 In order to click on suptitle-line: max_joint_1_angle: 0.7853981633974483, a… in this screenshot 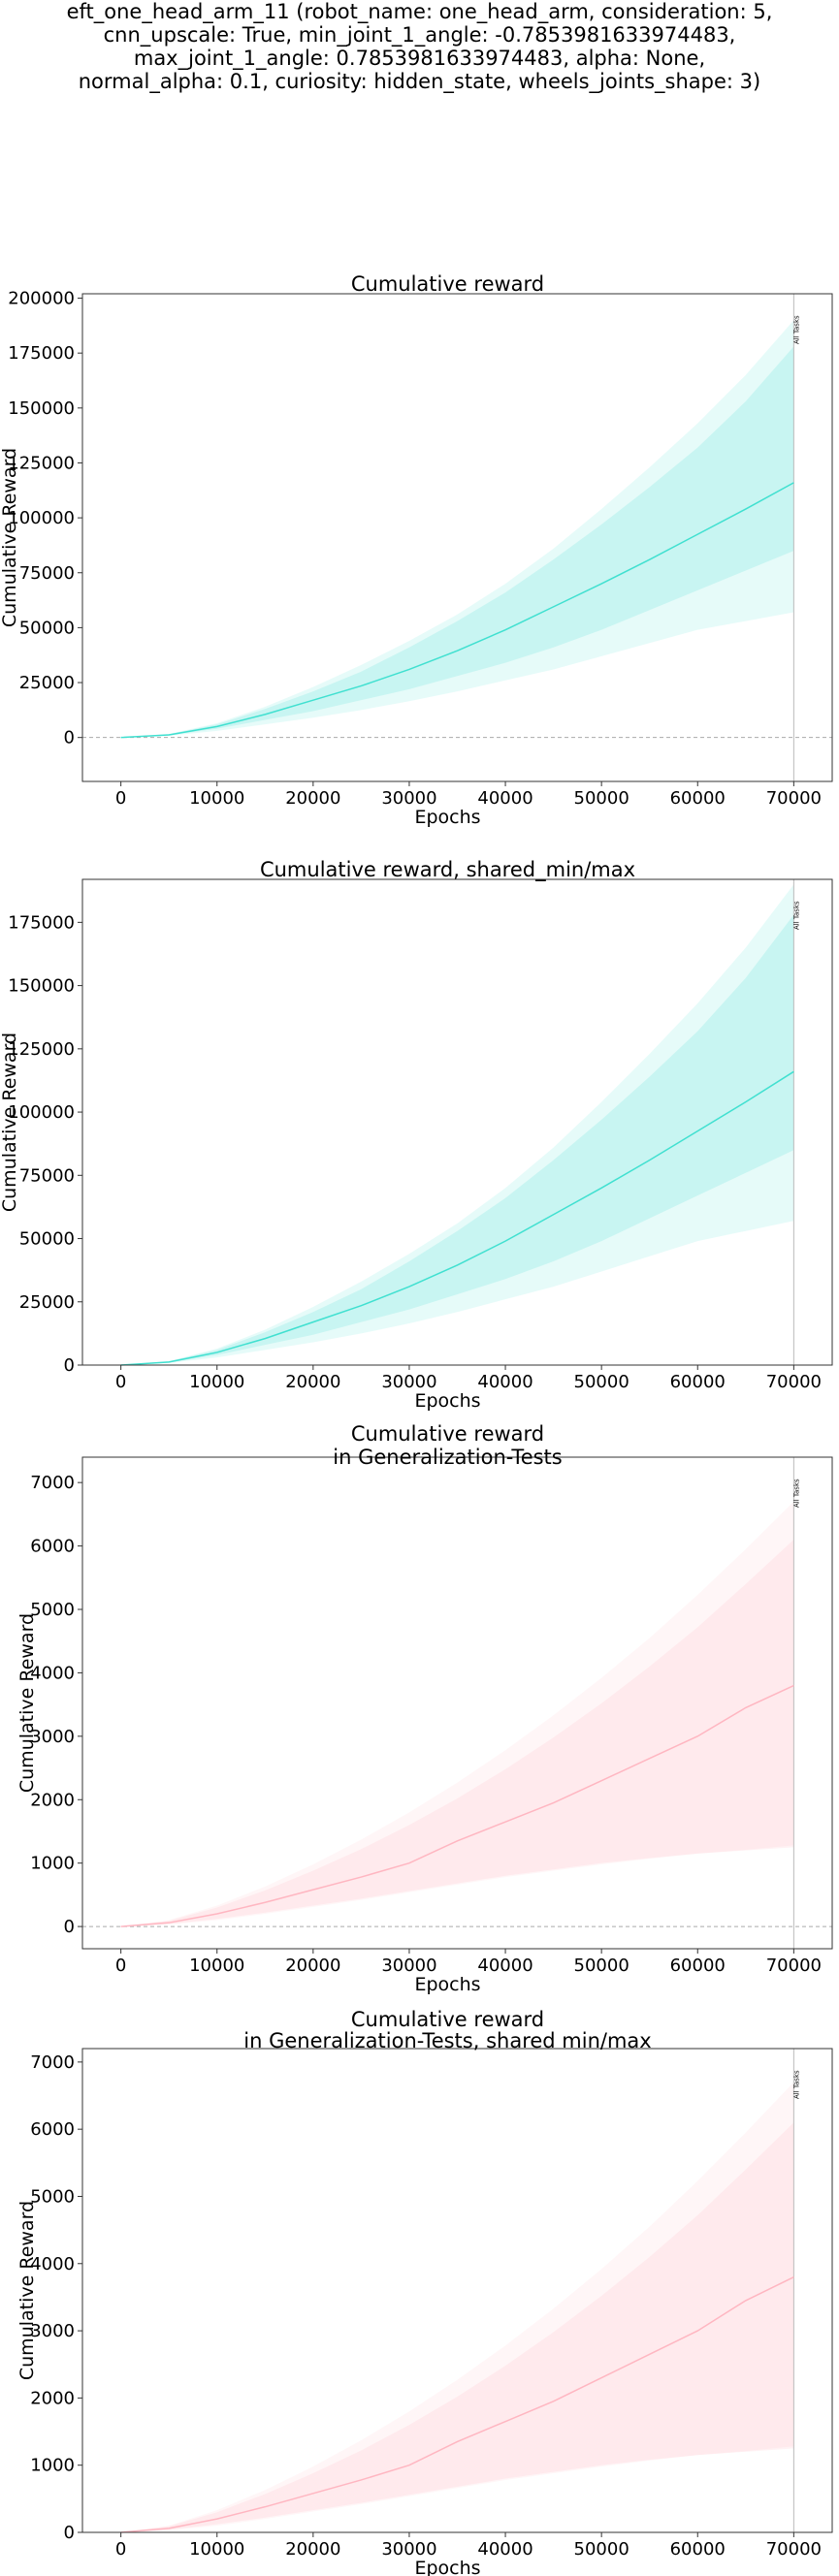, I will do `click(419, 58)`.